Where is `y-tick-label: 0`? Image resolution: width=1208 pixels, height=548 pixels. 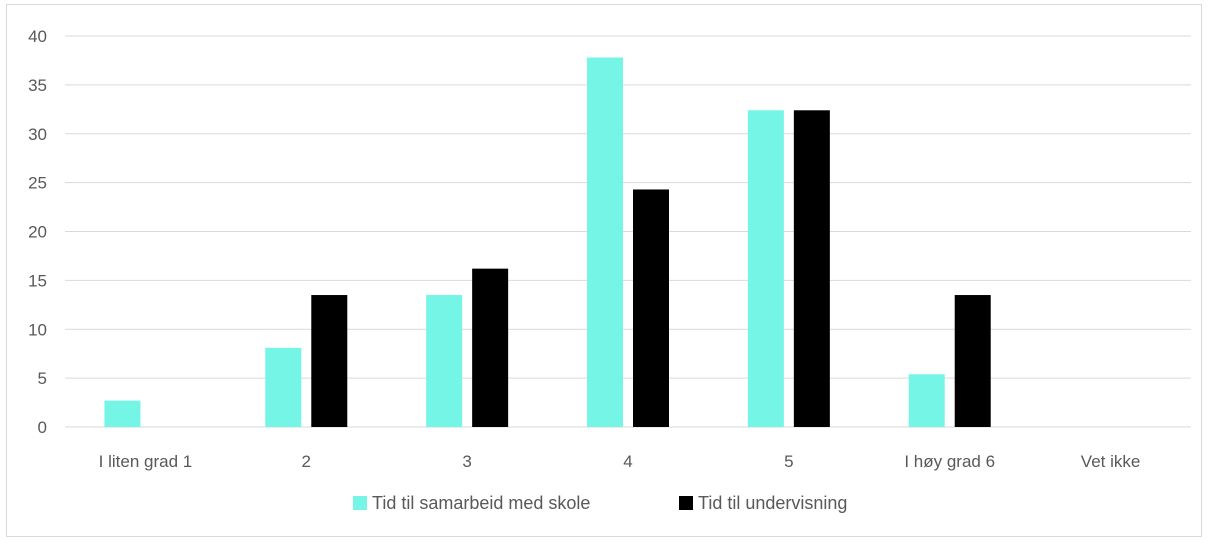
y-tick-label: 0 is located at coordinates (42, 427).